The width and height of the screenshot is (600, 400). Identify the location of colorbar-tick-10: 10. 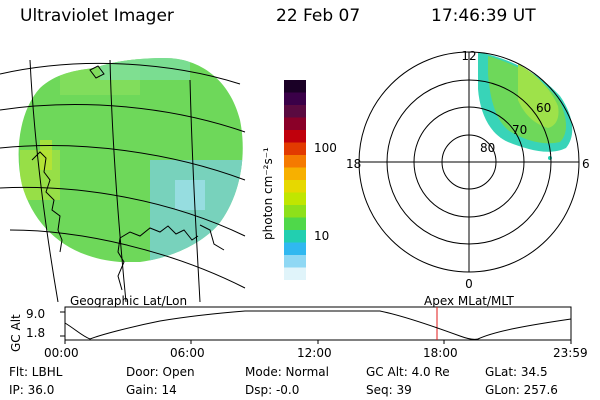
(322, 236).